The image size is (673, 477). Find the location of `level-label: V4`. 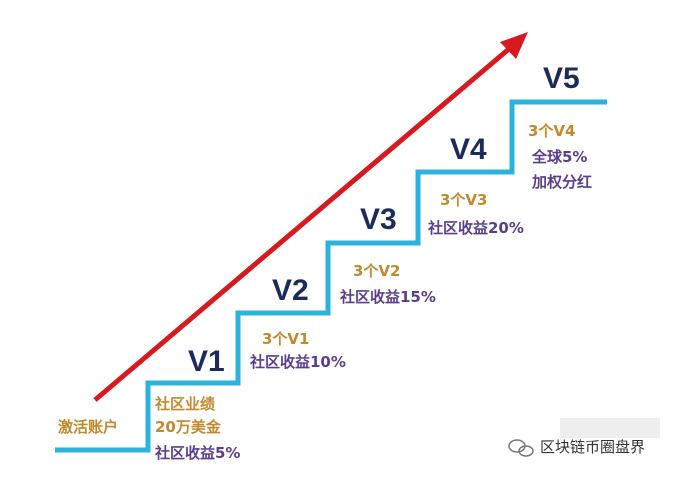

level-label: V4 is located at coordinates (468, 149).